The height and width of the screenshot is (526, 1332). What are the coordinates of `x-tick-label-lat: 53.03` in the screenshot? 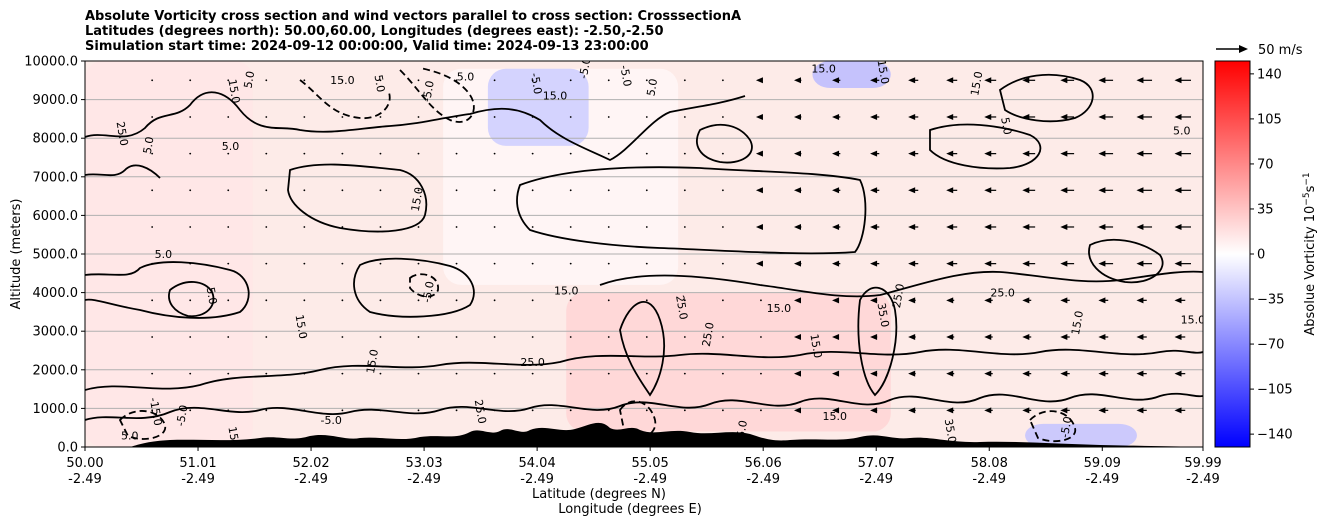 It's located at (423, 463).